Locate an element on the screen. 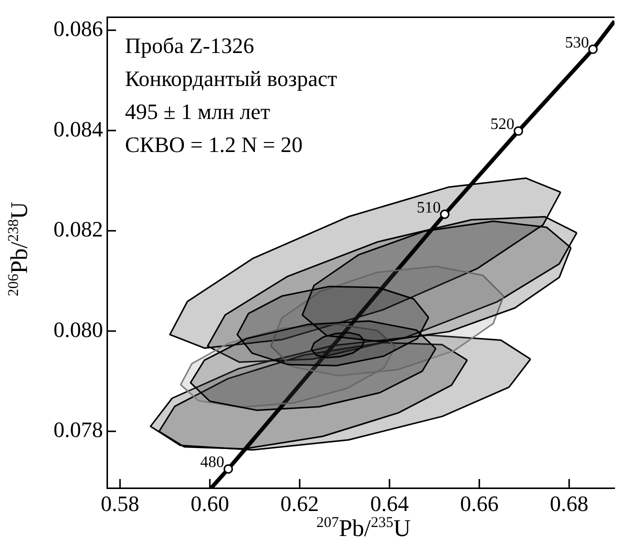 The width and height of the screenshot is (620, 549). annotation: 510 is located at coordinates (428, 207).